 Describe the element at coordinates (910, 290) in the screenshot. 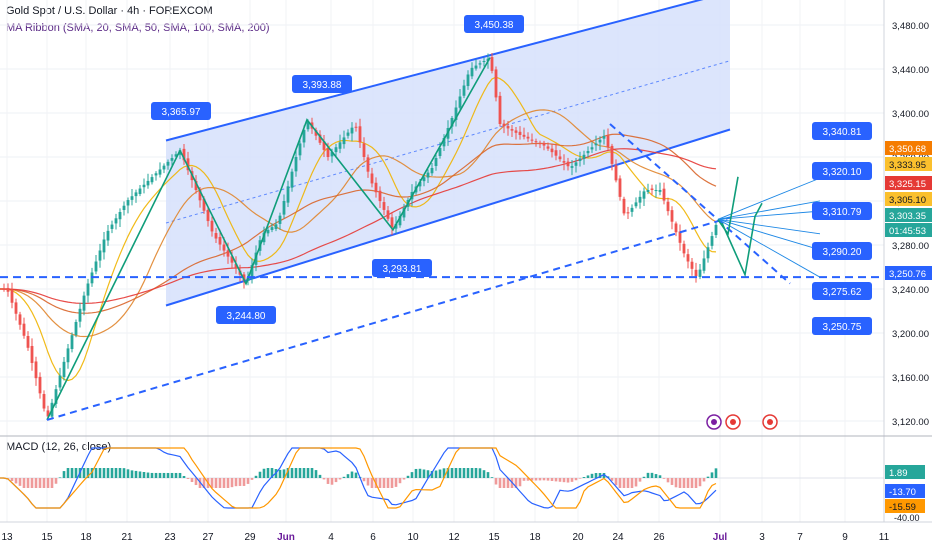

I see `y-tick-label: 3,240.00` at that location.